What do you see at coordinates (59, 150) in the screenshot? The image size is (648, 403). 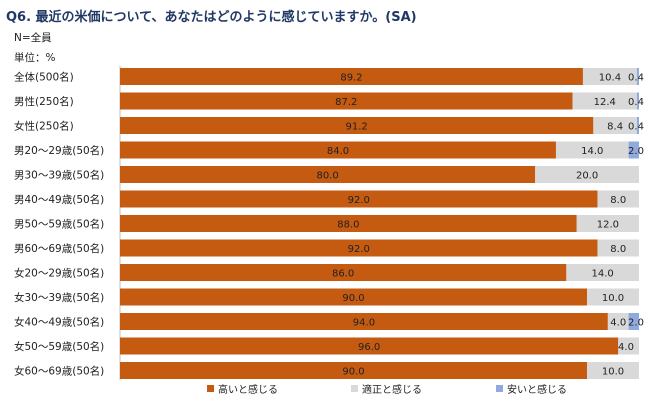 I see `category-label: 男20～29歳(50名)` at bounding box center [59, 150].